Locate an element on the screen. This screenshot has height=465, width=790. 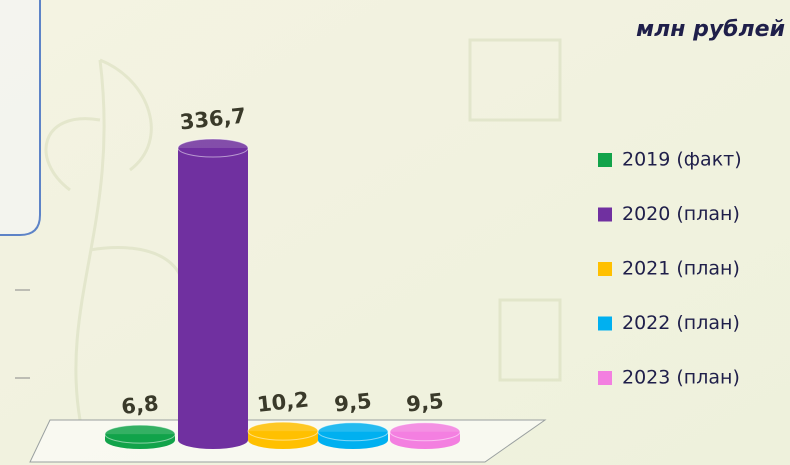
value-label: 6,8 is located at coordinates (140, 405).